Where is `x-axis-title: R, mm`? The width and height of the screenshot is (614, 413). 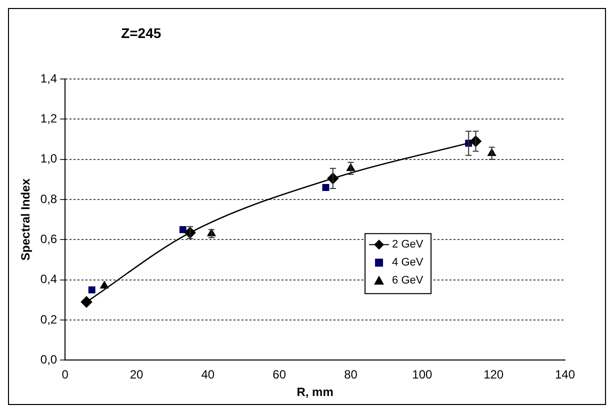 x-axis-title: R, mm is located at coordinates (315, 392).